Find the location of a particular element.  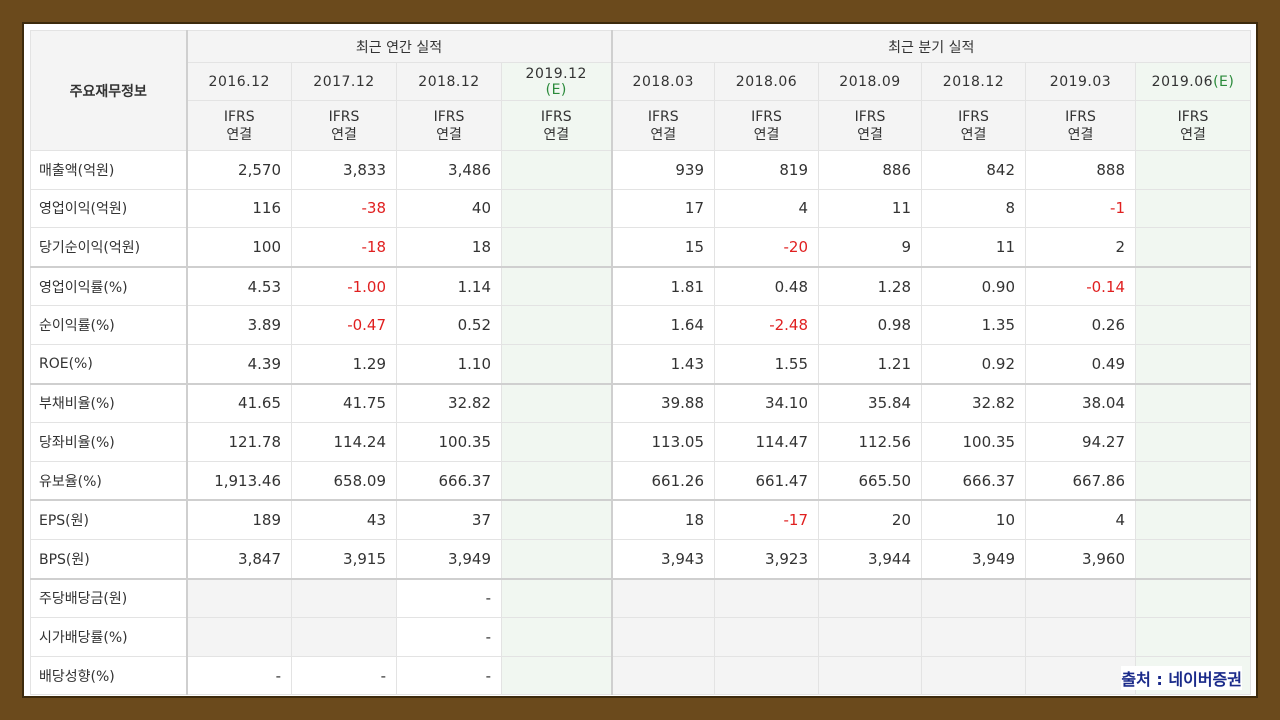

value-cell: 113.05 is located at coordinates (662, 442).